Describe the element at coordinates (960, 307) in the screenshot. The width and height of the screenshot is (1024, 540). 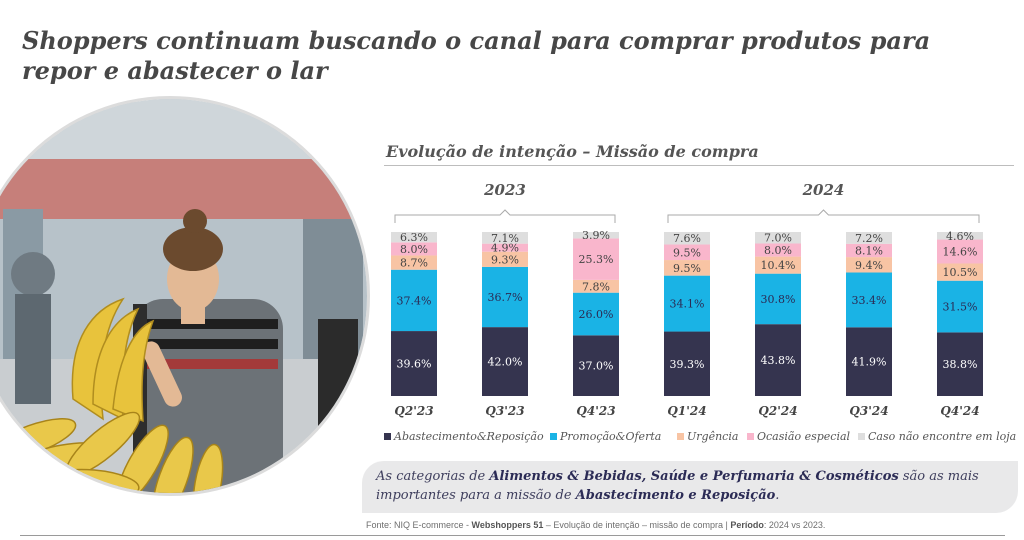
I see `data-label-promo-o-oferta-q4-24: 31.5%` at that location.